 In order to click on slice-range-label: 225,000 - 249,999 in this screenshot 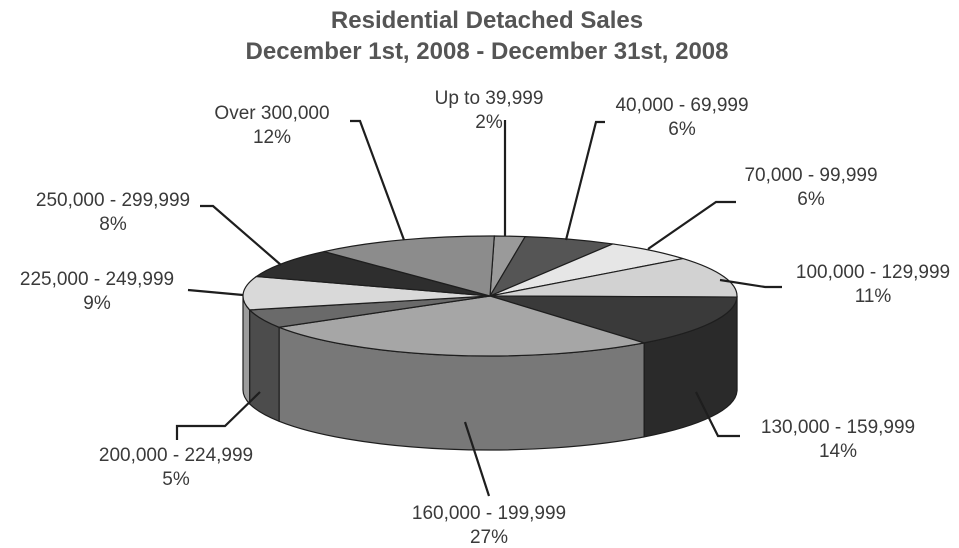, I will do `click(97, 279)`.